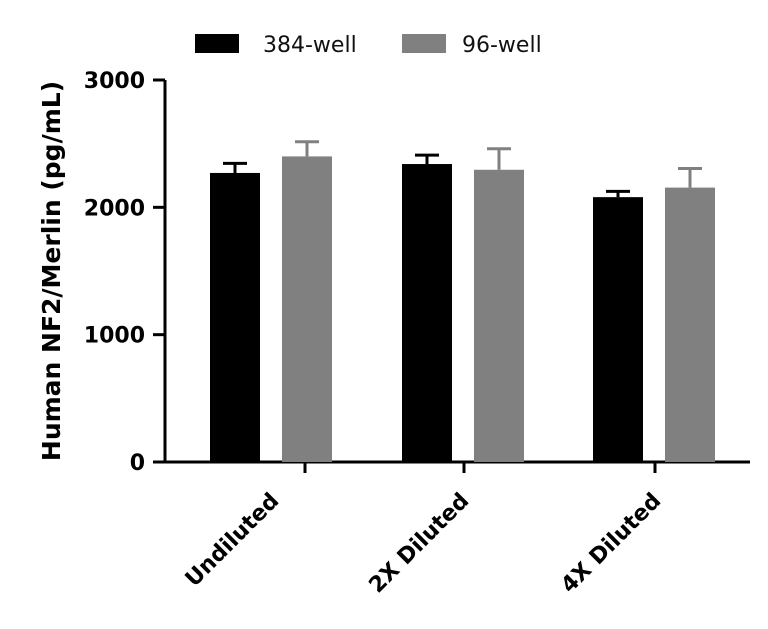  Describe the element at coordinates (462, 169) in the screenshot. I see `error-bars` at that location.